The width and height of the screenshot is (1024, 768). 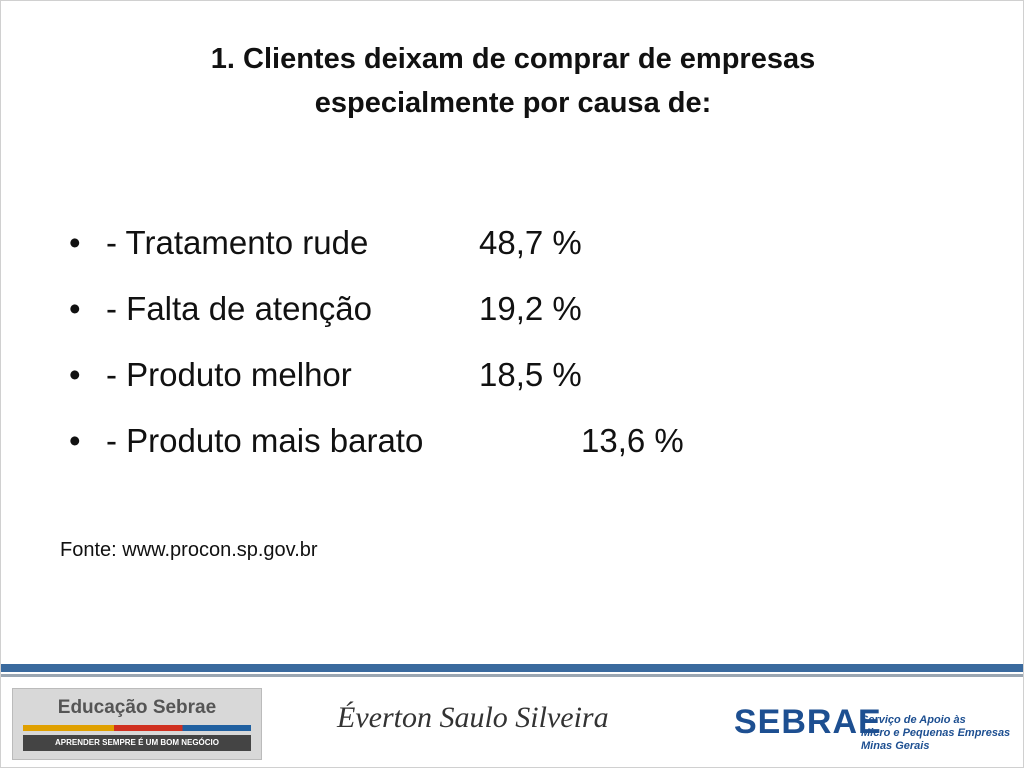 What do you see at coordinates (265, 440) in the screenshot?
I see `item-label: - Produto mais barato` at bounding box center [265, 440].